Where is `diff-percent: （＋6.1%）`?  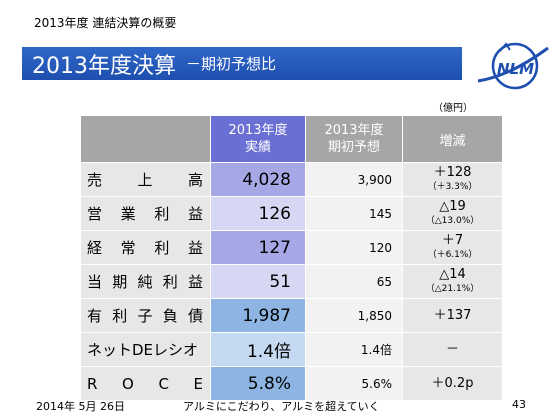 diff-percent: （＋6.1%） is located at coordinates (452, 254).